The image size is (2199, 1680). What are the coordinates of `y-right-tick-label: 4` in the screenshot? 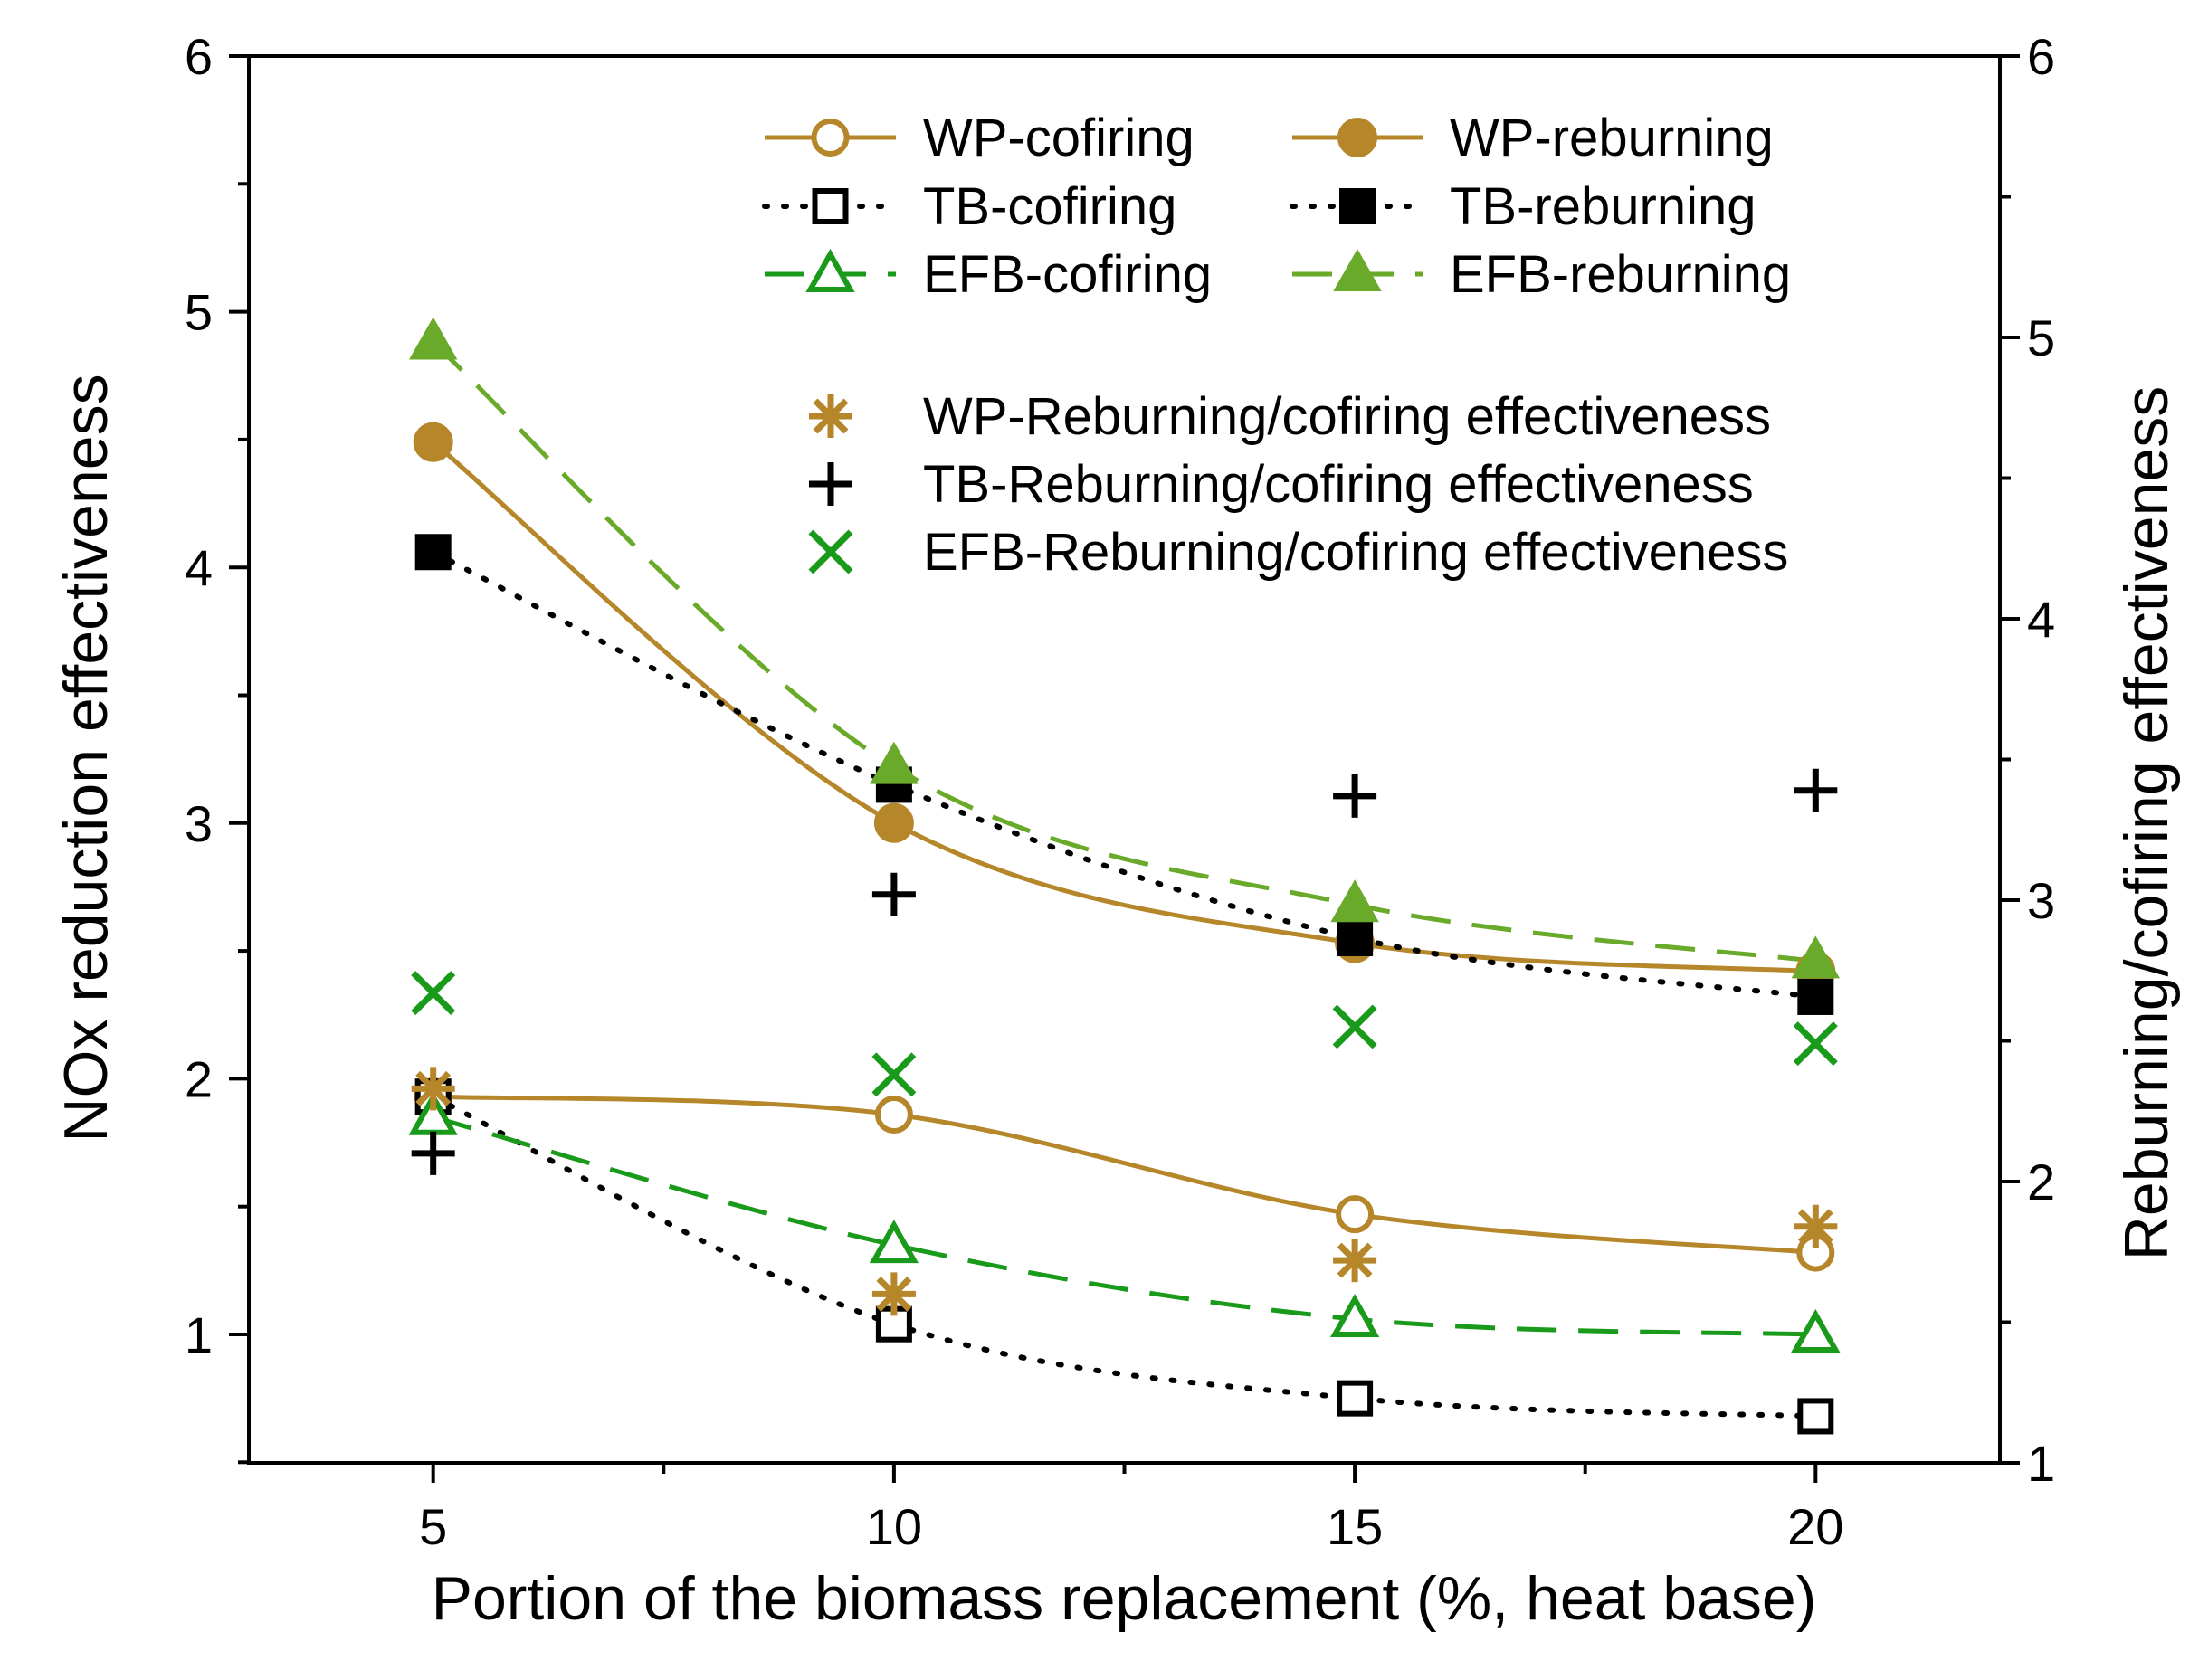 It's located at (2041, 620).